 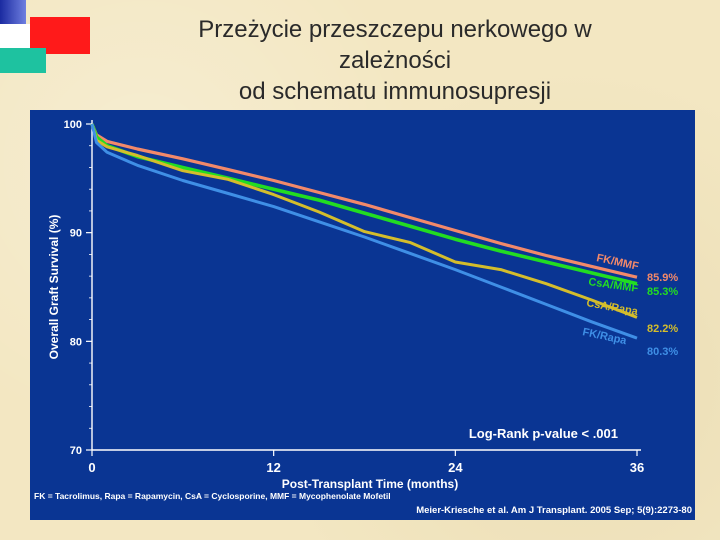 What do you see at coordinates (662, 292) in the screenshot?
I see `series-final-value: 85.3%` at bounding box center [662, 292].